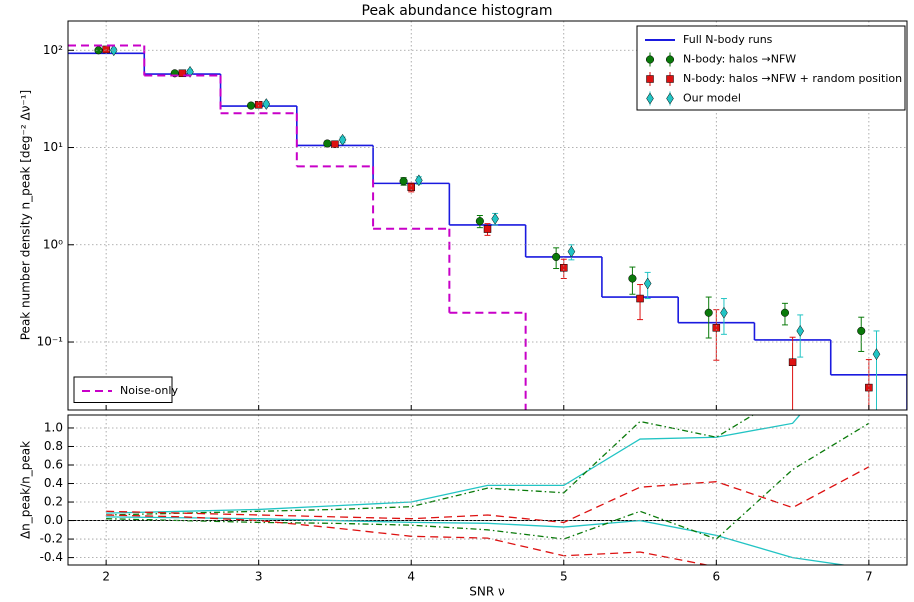  What do you see at coordinates (869, 577) in the screenshot?
I see `x-tick-label: 7` at bounding box center [869, 577].